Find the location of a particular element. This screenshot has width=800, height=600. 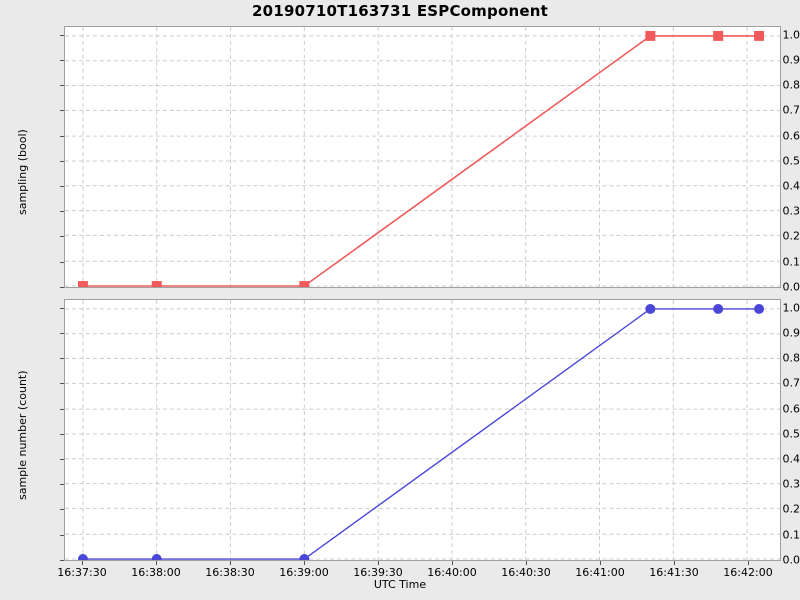

x-tick-label: 16:42:00 is located at coordinates (748, 572).